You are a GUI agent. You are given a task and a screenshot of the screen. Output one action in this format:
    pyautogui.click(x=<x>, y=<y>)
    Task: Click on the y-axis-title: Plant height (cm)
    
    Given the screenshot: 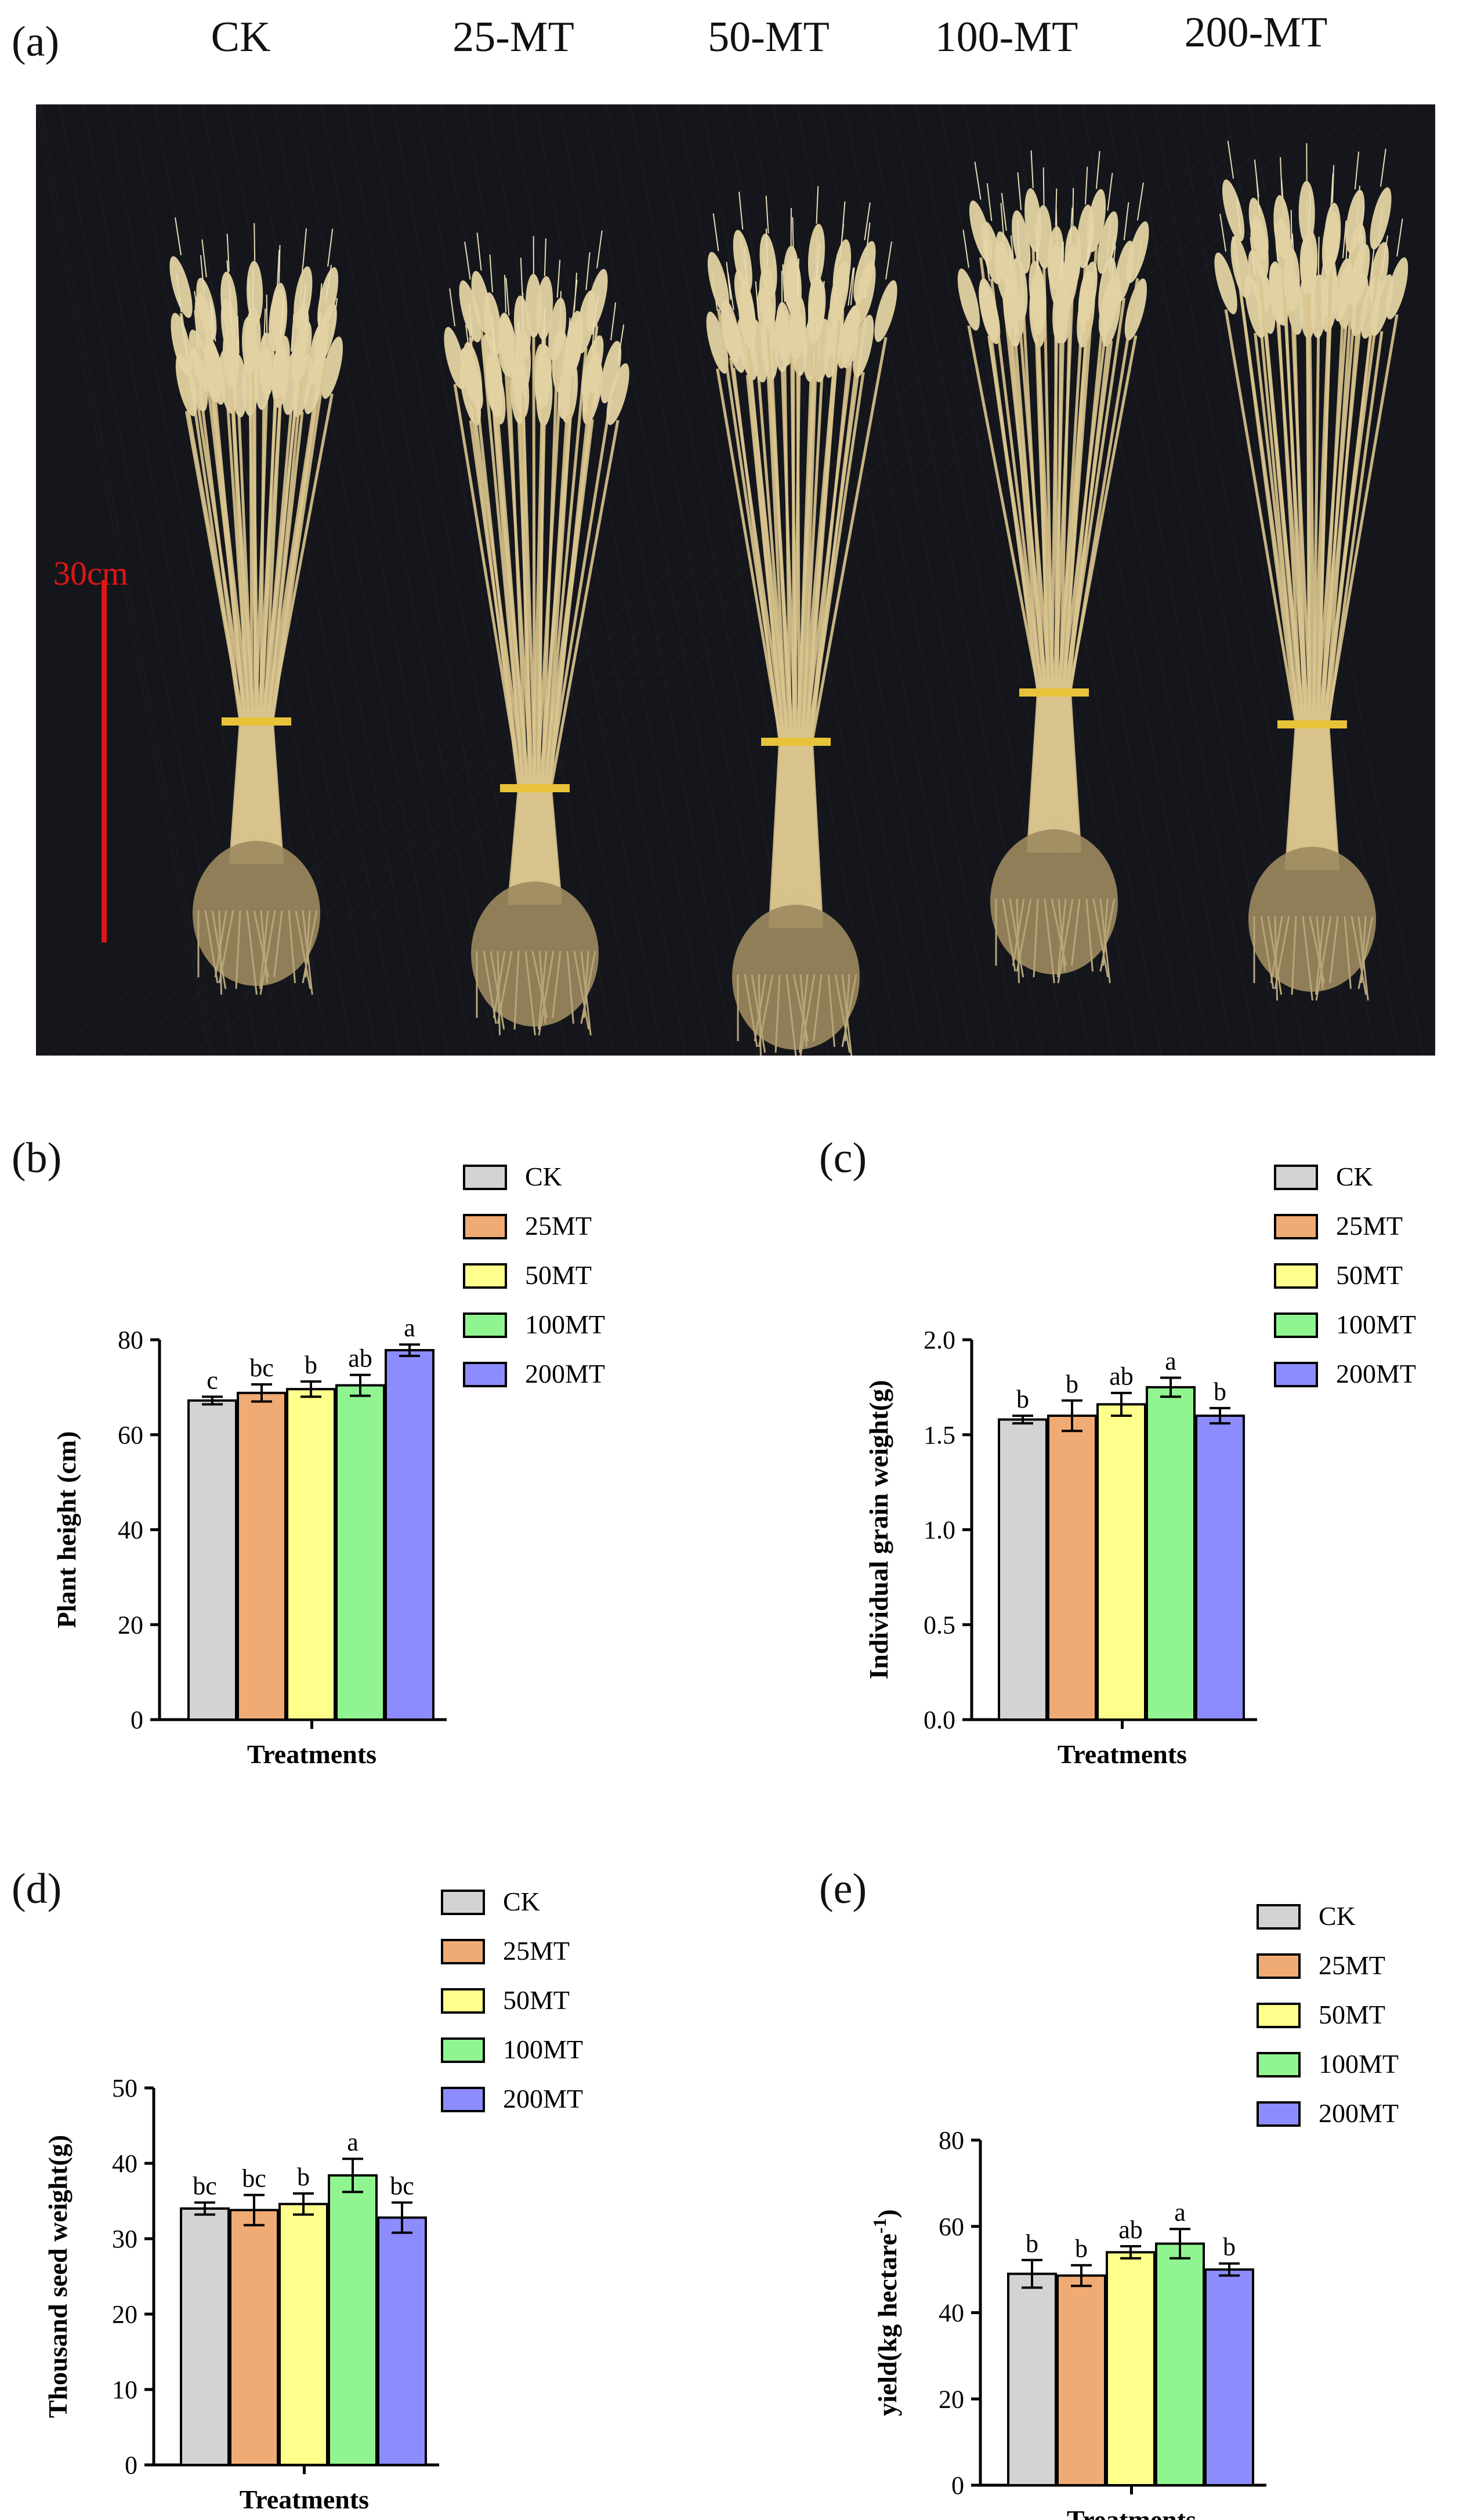 What is the action you would take?
    pyautogui.click(x=66, y=1530)
    